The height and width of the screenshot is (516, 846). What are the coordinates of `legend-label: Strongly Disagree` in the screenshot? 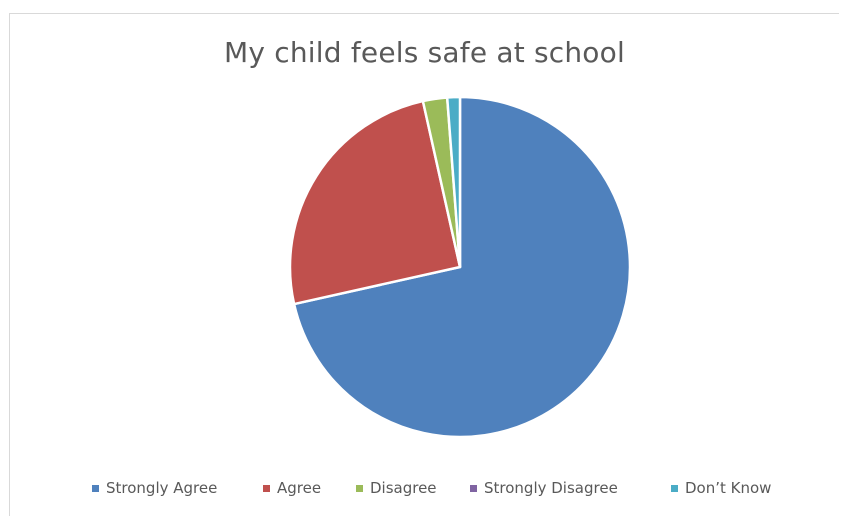 It's located at (551, 488).